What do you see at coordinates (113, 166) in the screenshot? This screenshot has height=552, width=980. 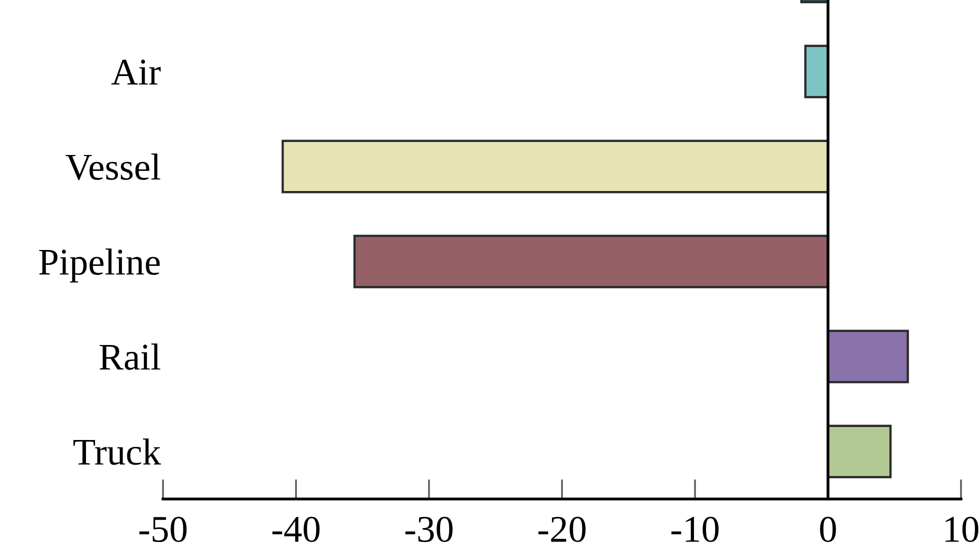 I see `y-tick-label: Vessel` at bounding box center [113, 166].